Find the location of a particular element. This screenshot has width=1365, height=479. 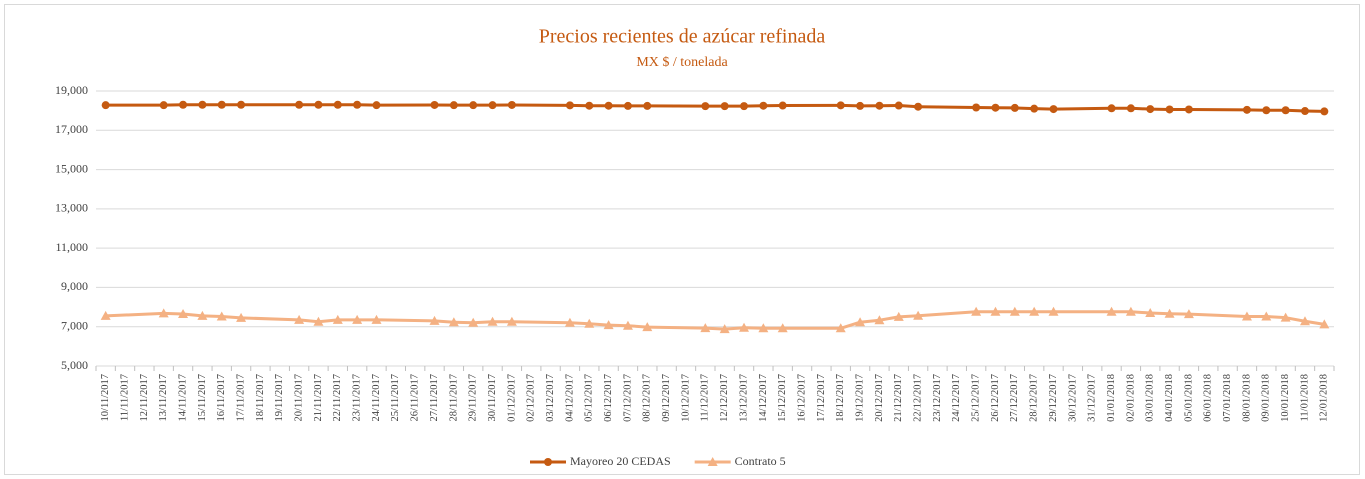

x-tick-label: 18/12/2017 is located at coordinates (840, 398).